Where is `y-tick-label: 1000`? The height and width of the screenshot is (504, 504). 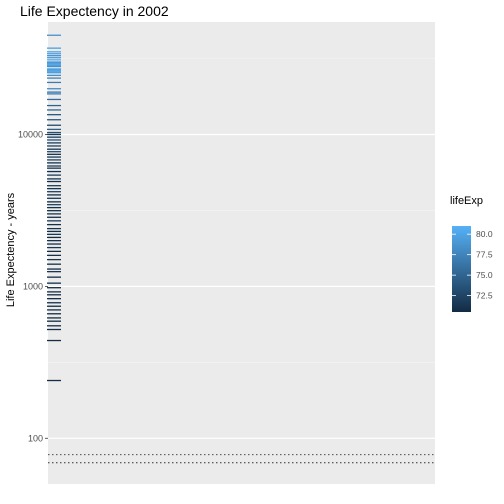 y-tick-label: 1000 is located at coordinates (33, 286).